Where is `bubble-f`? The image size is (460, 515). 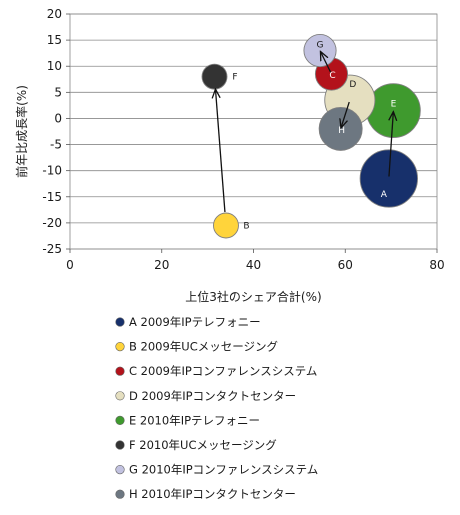
bubble-f is located at coordinates (214, 76).